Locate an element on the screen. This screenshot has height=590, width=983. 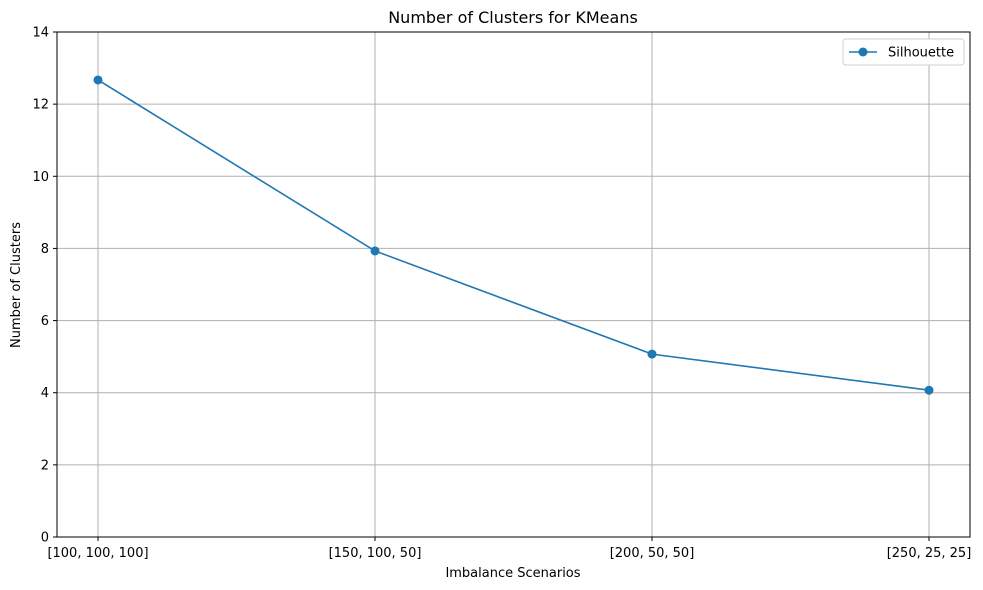
y-tick-label: 0 is located at coordinates (45, 538).